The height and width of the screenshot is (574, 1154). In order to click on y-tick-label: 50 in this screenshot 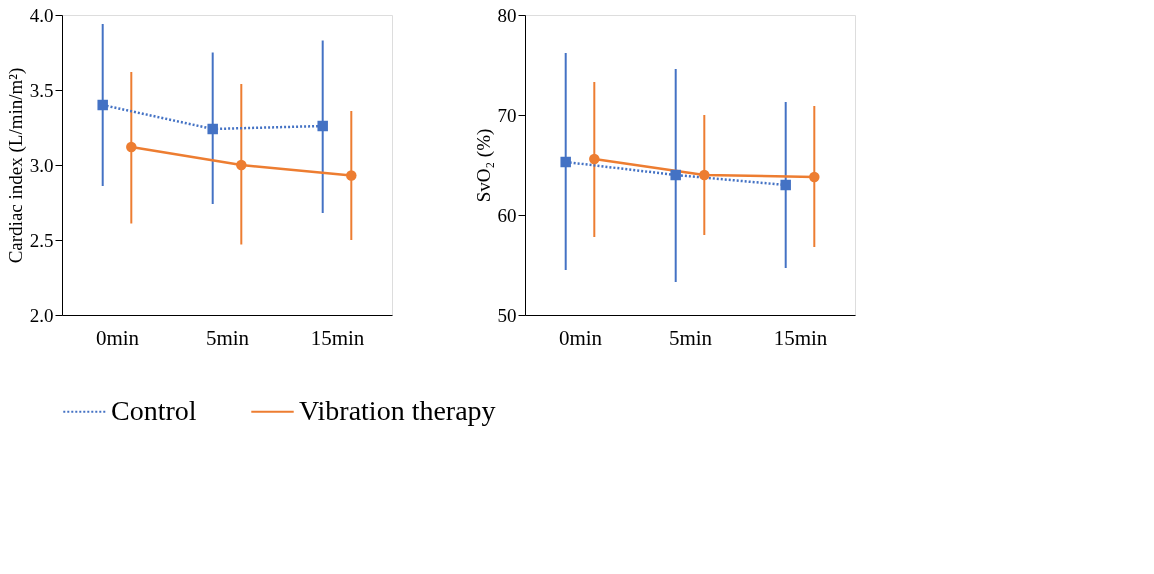, I will do `click(507, 315)`.